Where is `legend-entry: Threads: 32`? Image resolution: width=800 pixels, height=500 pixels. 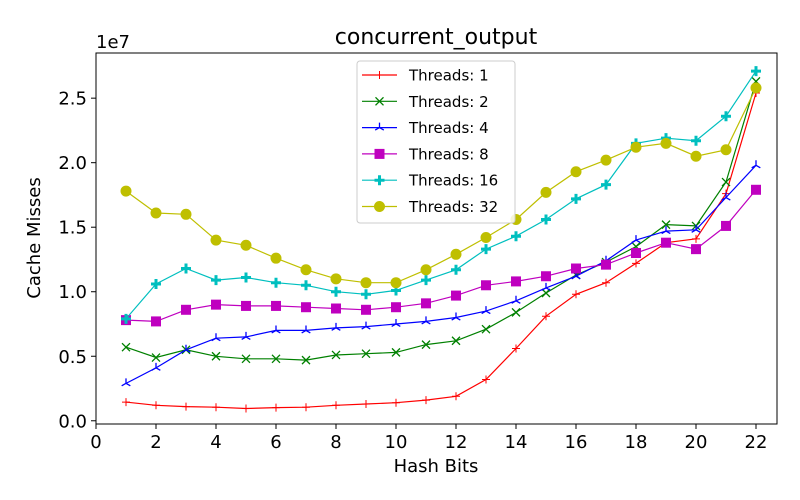 legend-entry: Threads: 32 is located at coordinates (430, 207).